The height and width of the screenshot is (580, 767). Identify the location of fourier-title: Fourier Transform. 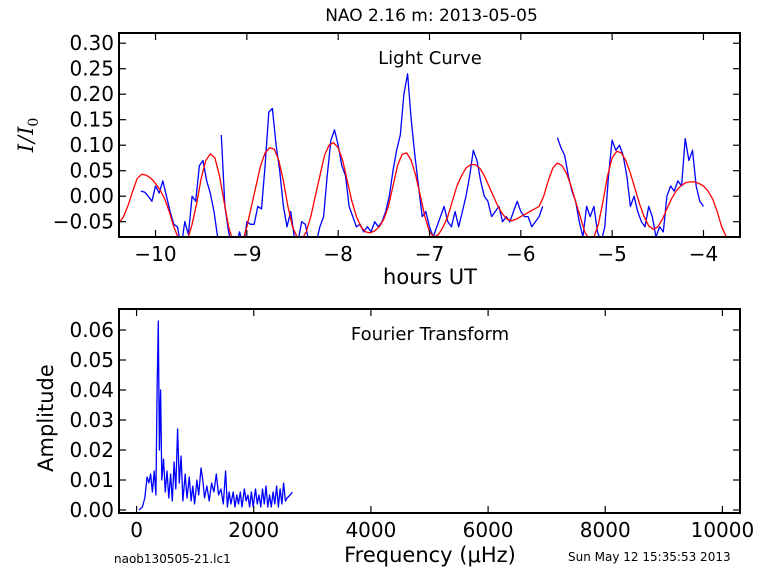
(430, 334).